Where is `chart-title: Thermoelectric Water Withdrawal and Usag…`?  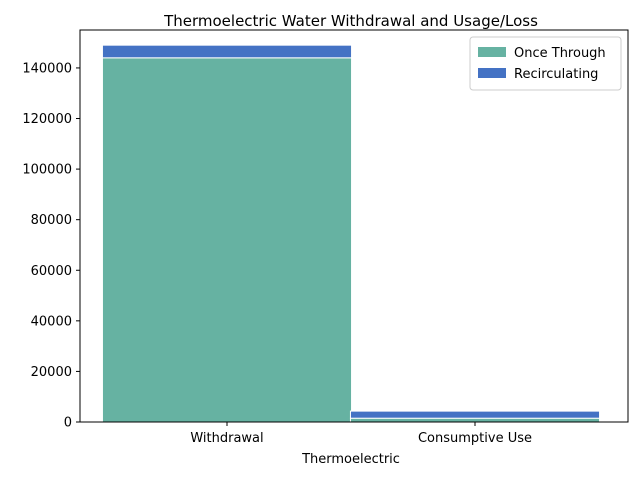
chart-title: Thermoelectric Water Withdrawal and Usag… is located at coordinates (350, 21).